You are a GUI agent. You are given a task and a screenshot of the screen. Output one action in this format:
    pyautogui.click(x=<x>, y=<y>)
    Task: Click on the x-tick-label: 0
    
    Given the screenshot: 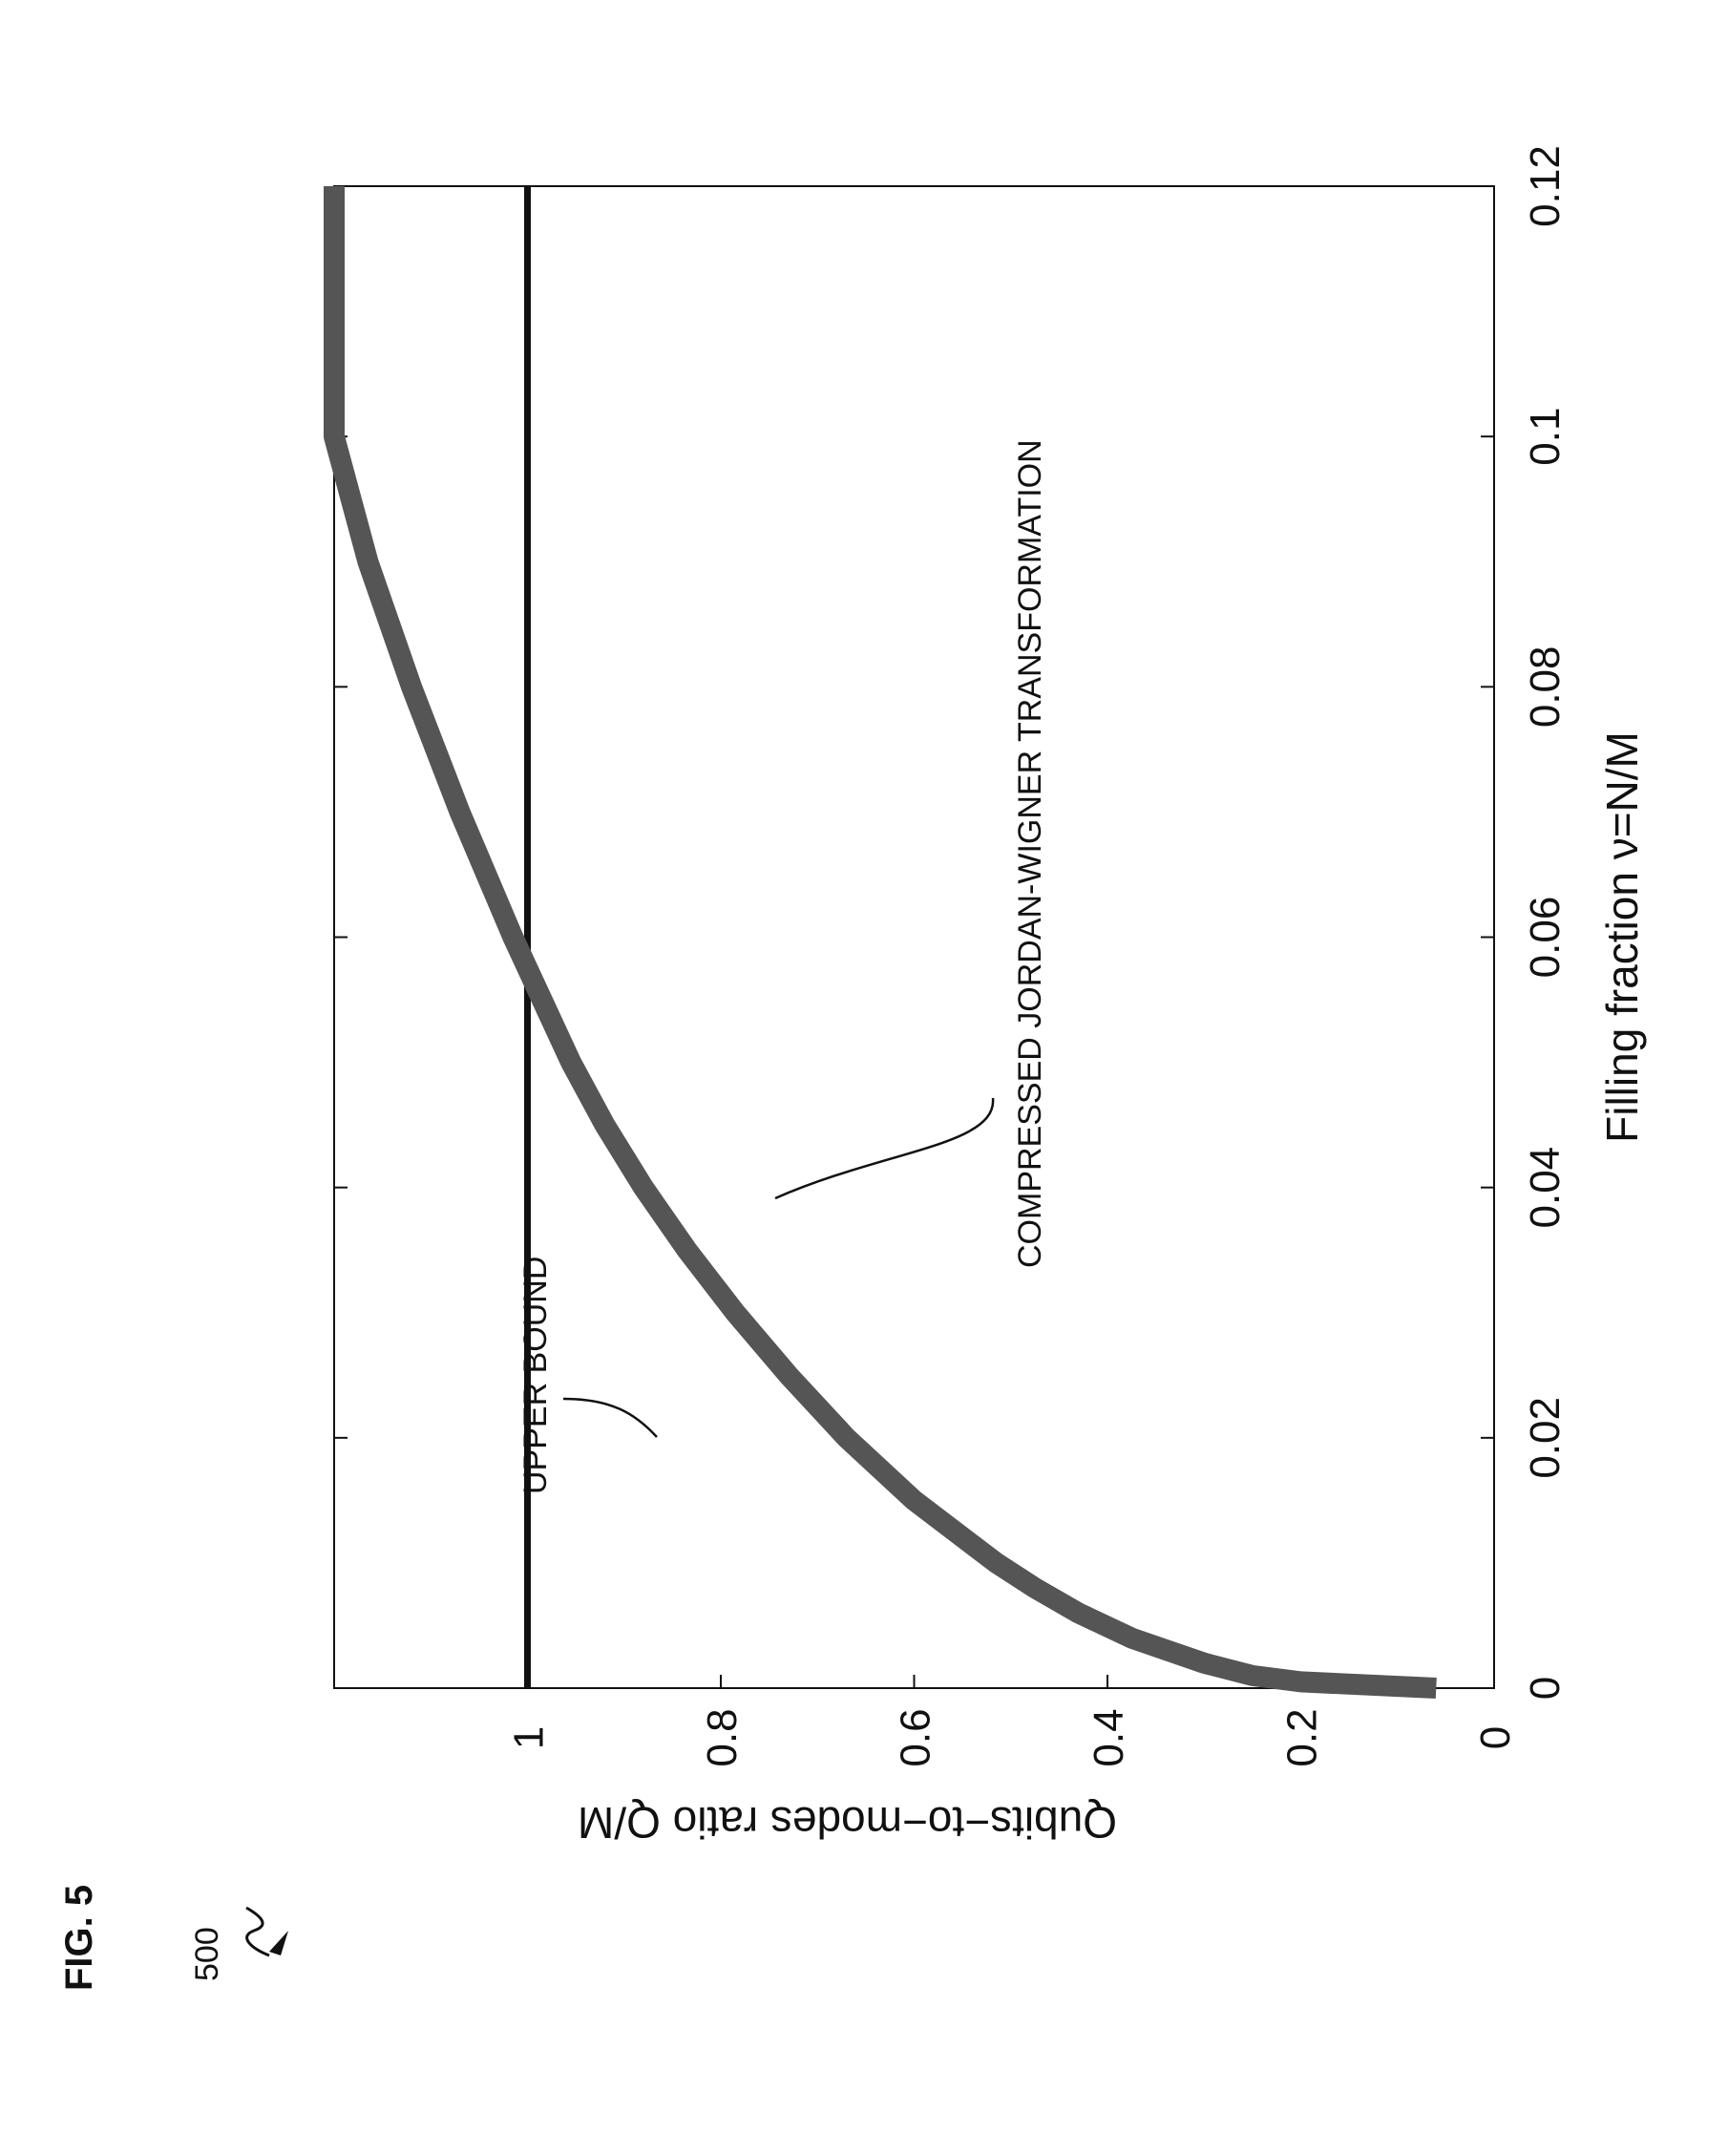 What is the action you would take?
    pyautogui.click(x=1545, y=1689)
    